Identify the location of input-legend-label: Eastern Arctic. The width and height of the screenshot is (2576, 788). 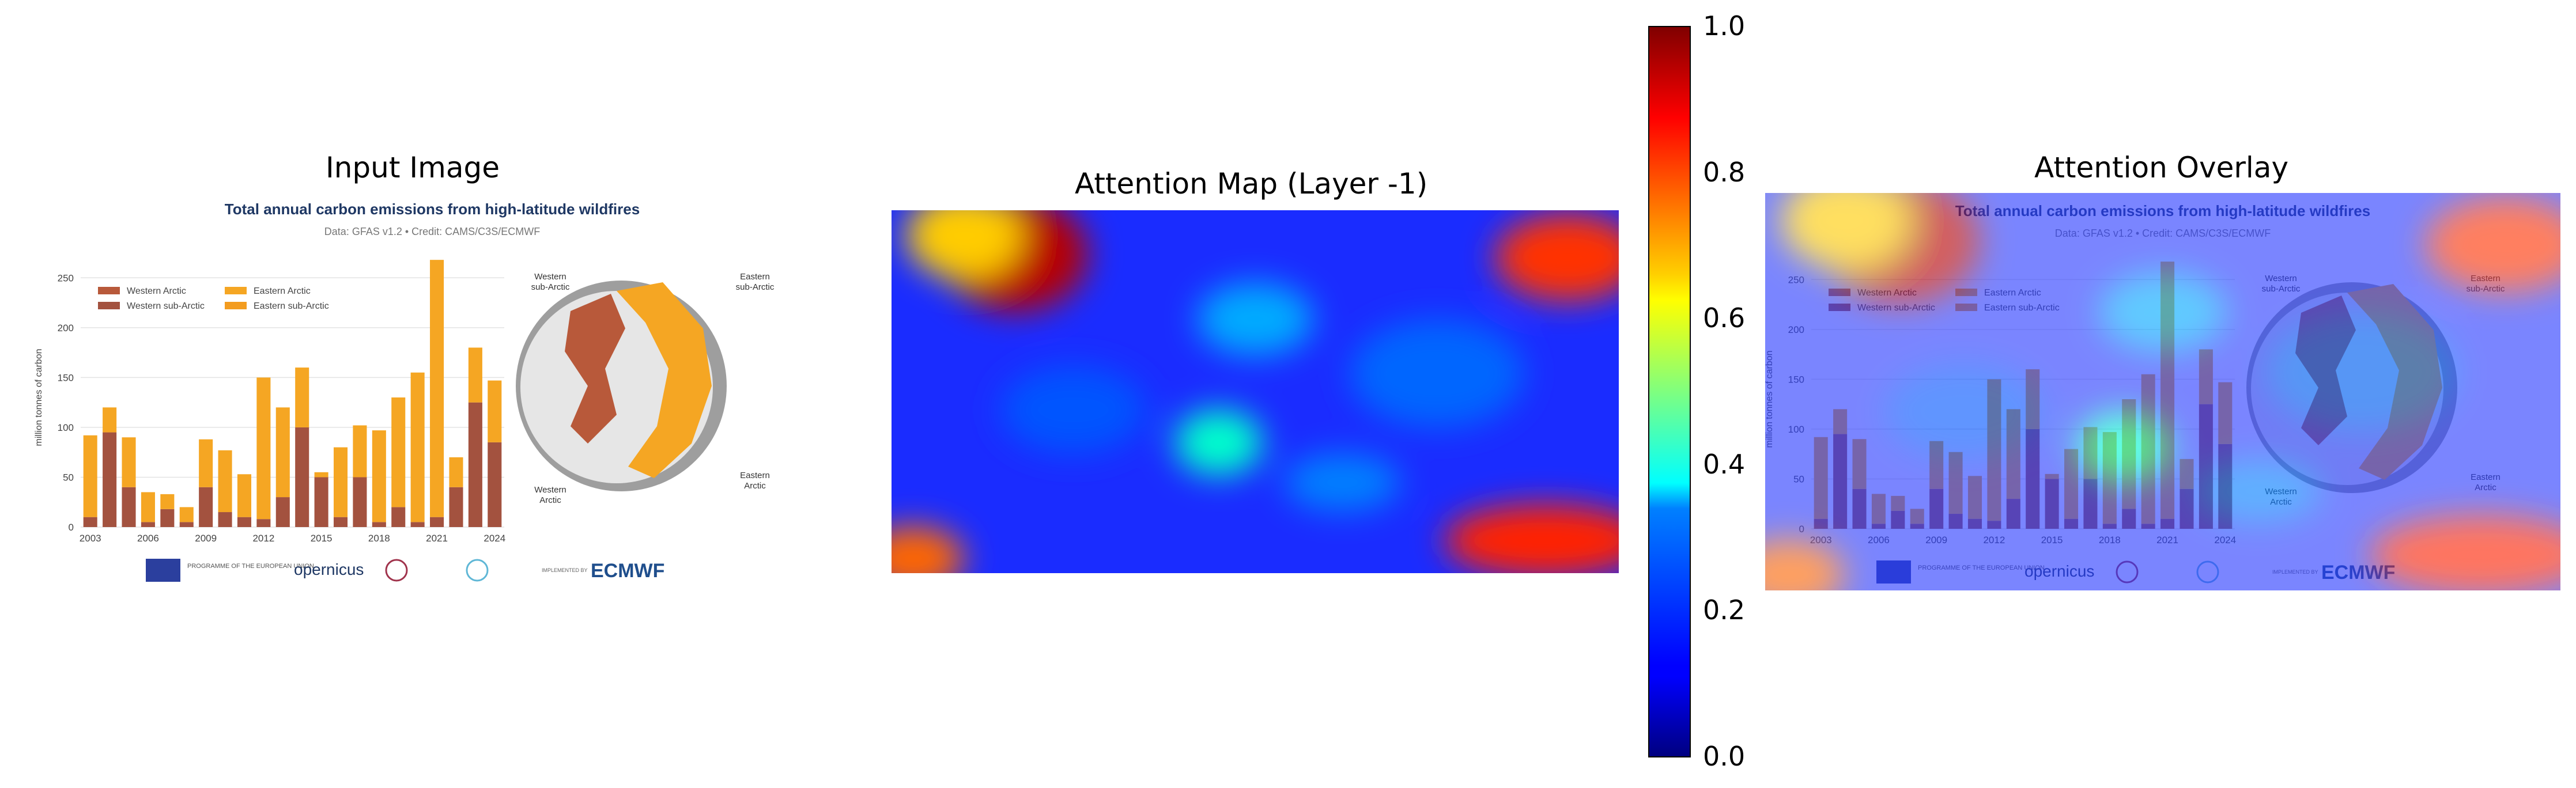
(282, 291).